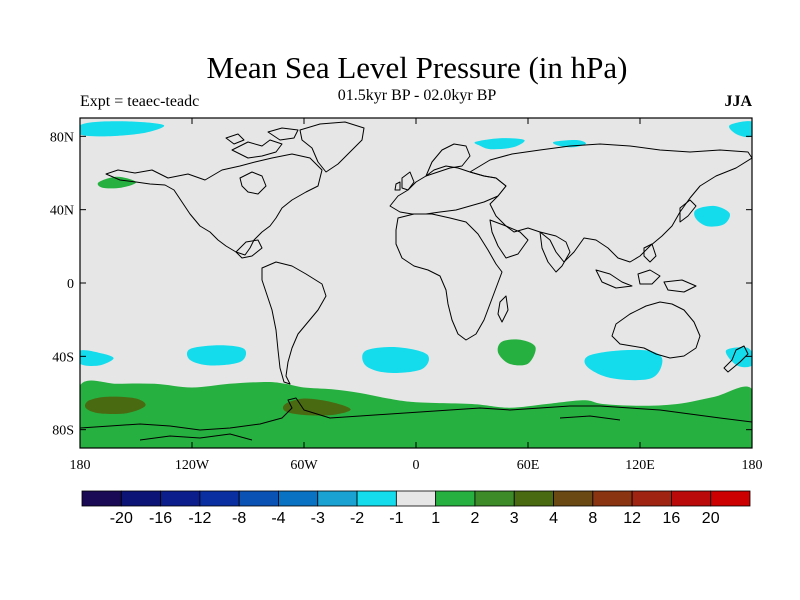 The width and height of the screenshot is (800, 600). I want to click on colorbar-label: -1, so click(396, 518).